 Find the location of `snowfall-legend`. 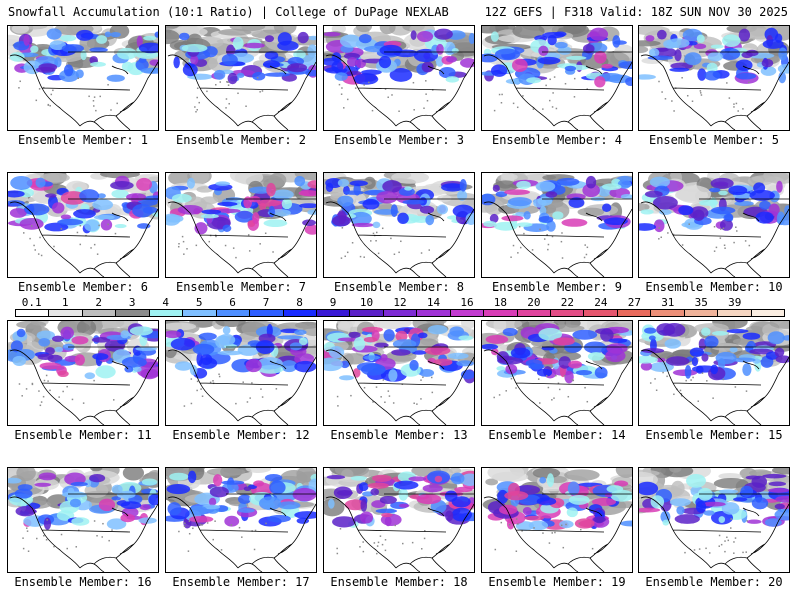

snowfall-legend is located at coordinates (400, 313).